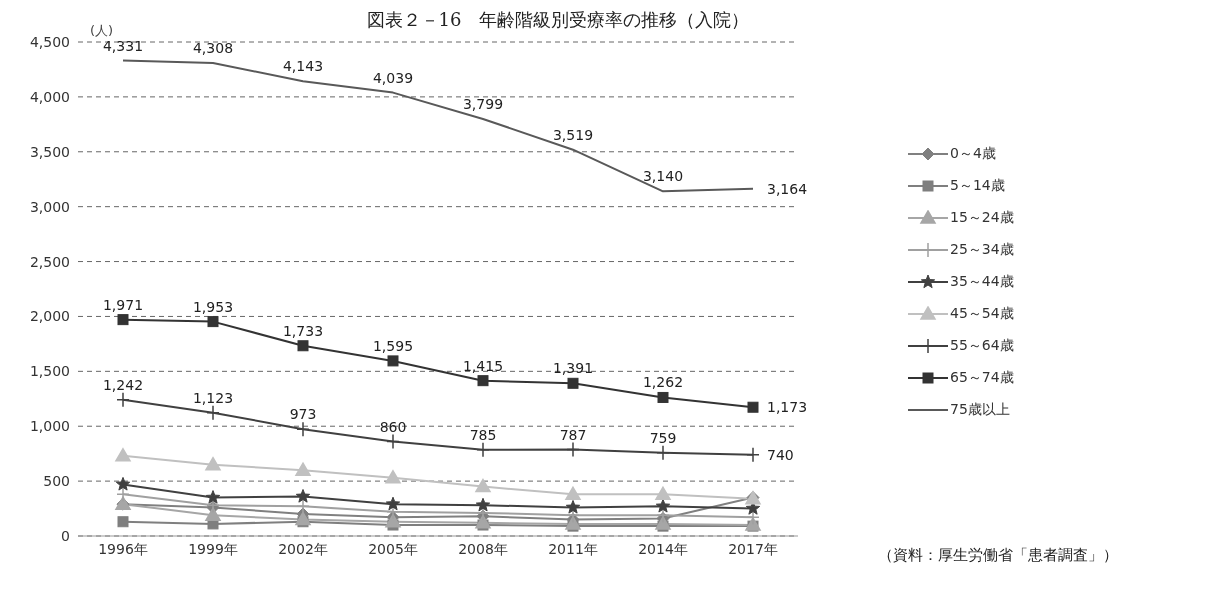  I want to click on legend-label: 45～54歳, so click(982, 314).